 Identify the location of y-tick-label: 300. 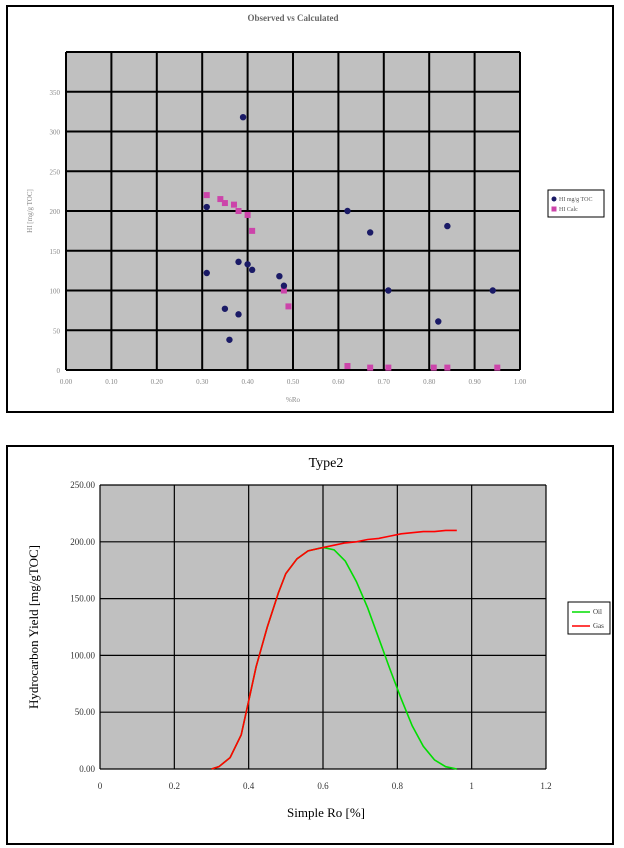
(55, 133).